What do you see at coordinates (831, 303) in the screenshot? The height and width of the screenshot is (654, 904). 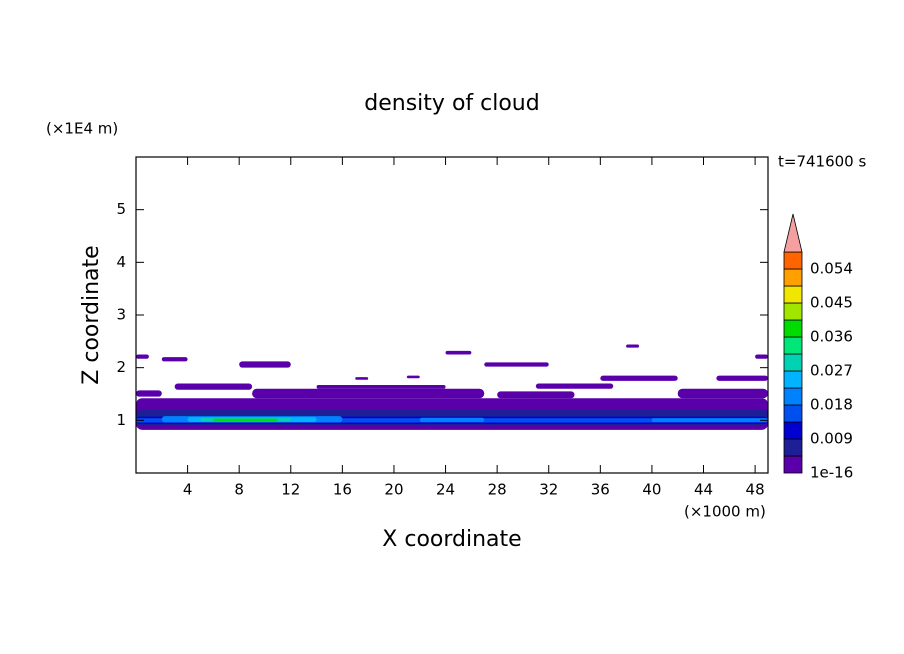 I see `colorbar-label: 0.045` at bounding box center [831, 303].